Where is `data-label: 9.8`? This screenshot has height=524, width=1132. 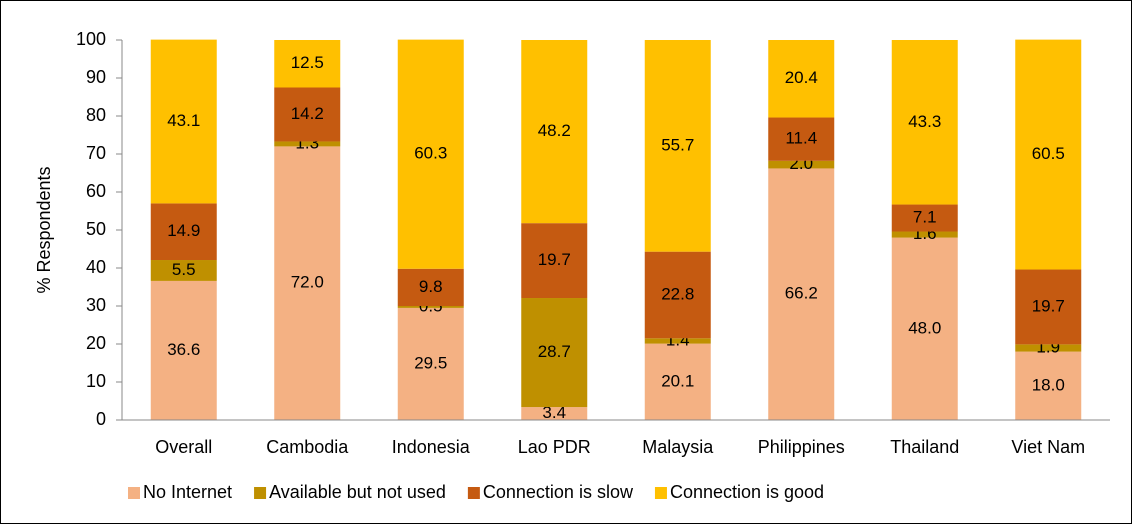 data-label: 9.8 is located at coordinates (431, 286).